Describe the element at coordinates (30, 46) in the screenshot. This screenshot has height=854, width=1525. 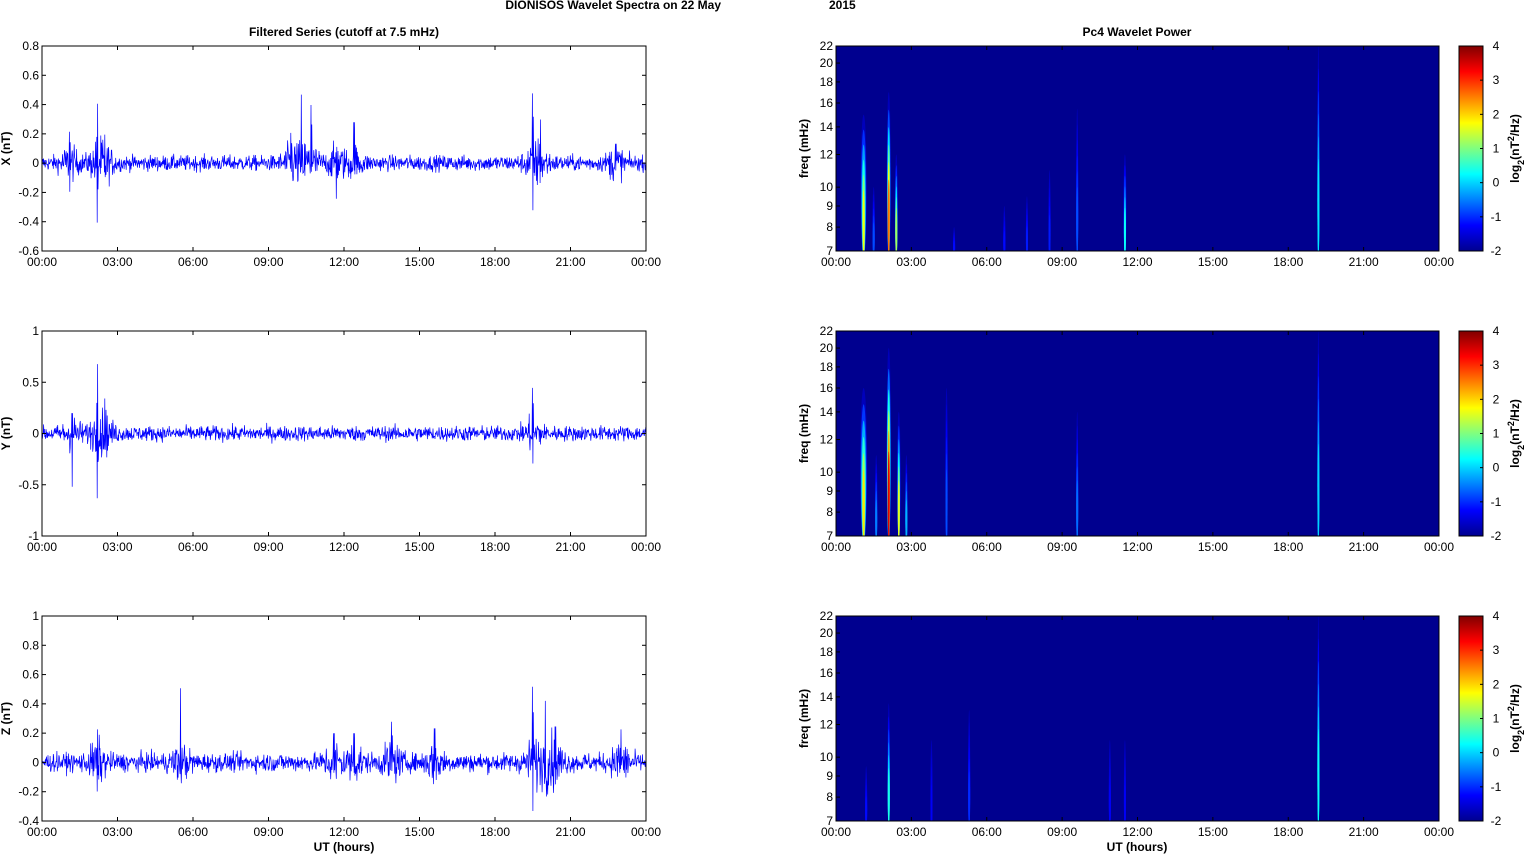
I see `y-tick-label: 0.8` at that location.